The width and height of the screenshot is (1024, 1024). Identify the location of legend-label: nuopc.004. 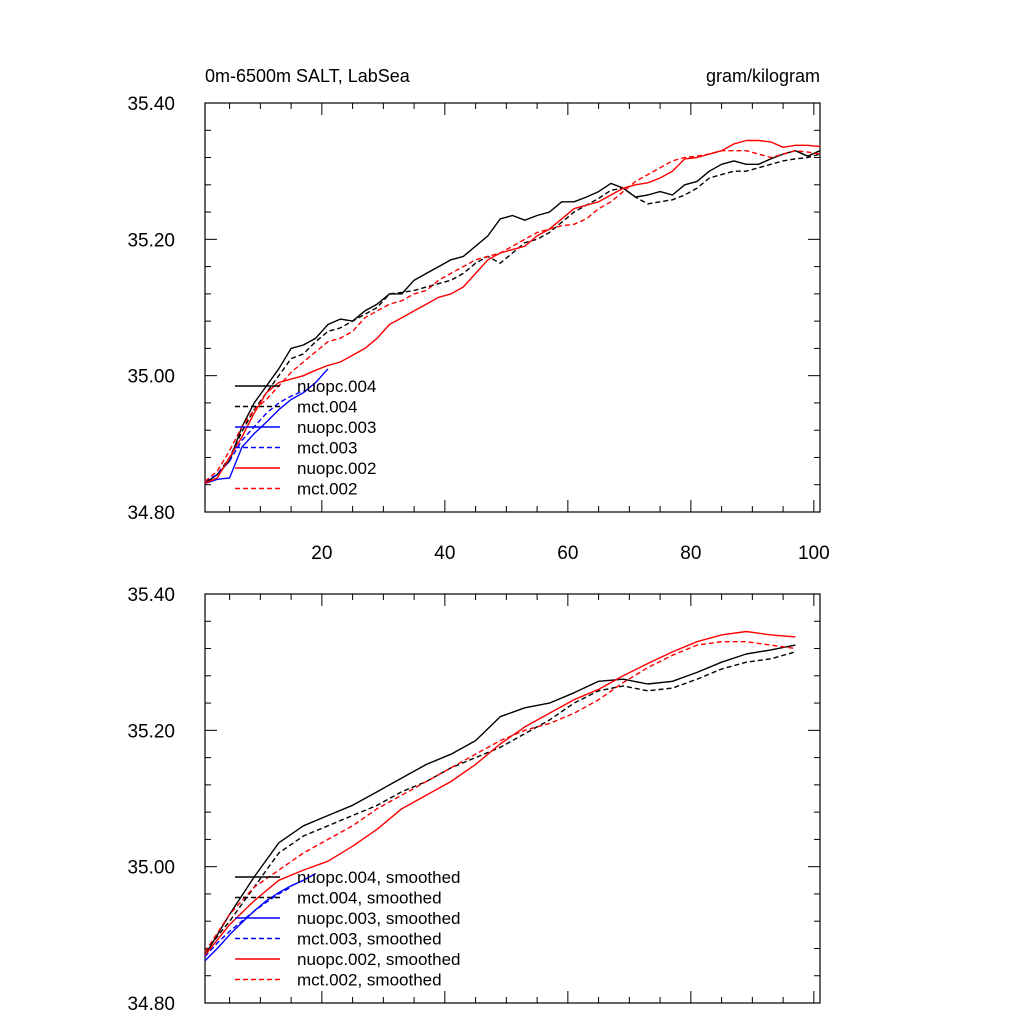
(336, 386).